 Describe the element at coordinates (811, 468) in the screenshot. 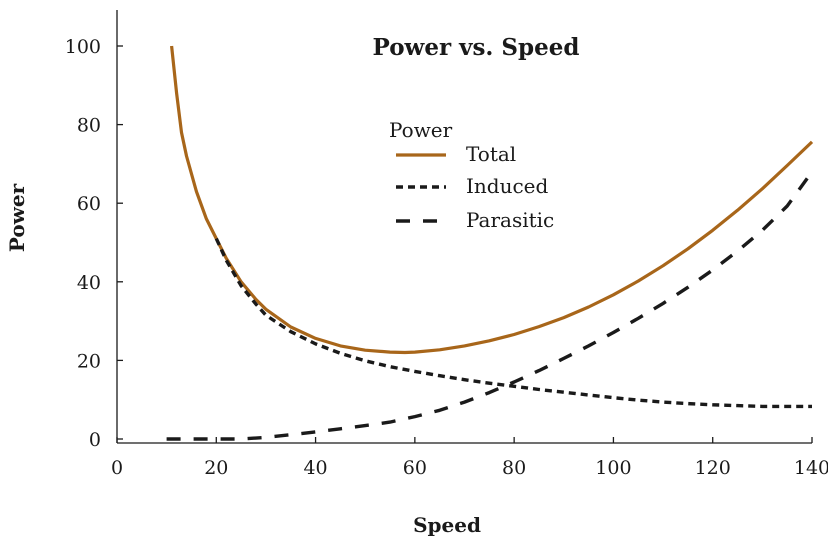

I see `x-tick-label: 140` at that location.